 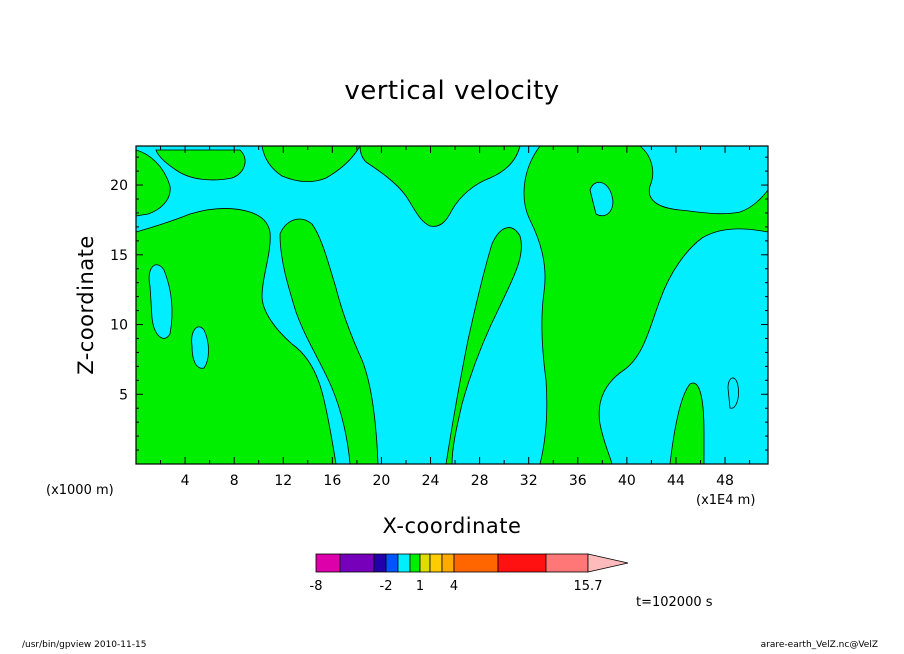 I want to click on y-tick-label: 15, so click(x=119, y=256).